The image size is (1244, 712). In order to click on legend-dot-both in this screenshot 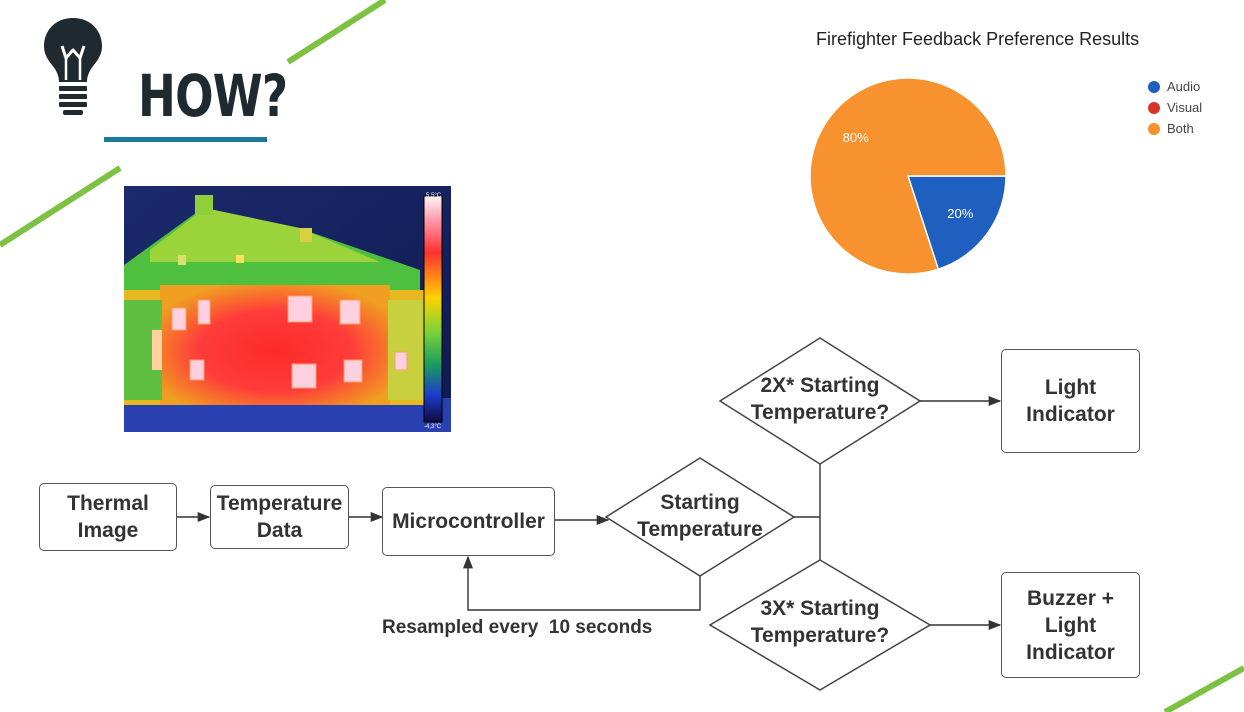, I will do `click(1154, 128)`.